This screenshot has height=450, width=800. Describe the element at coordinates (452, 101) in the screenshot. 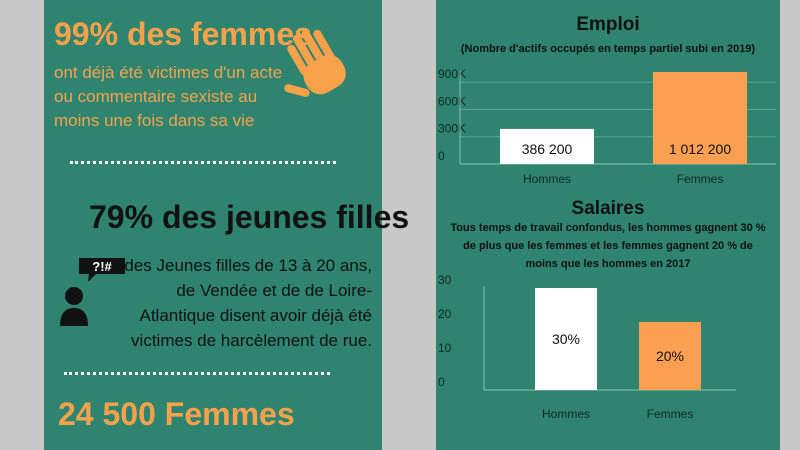

I see `emploi-ytick-label: 600K` at that location.